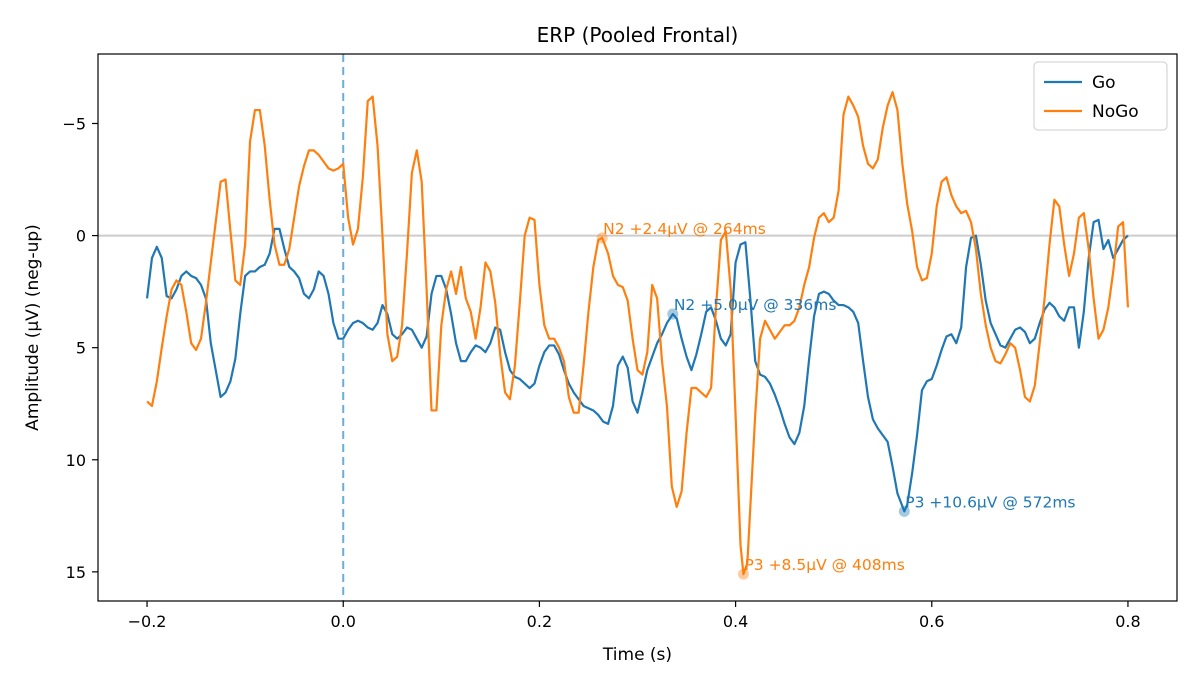  Describe the element at coordinates (1127, 621) in the screenshot. I see `x-tick-label: 0.8` at that location.